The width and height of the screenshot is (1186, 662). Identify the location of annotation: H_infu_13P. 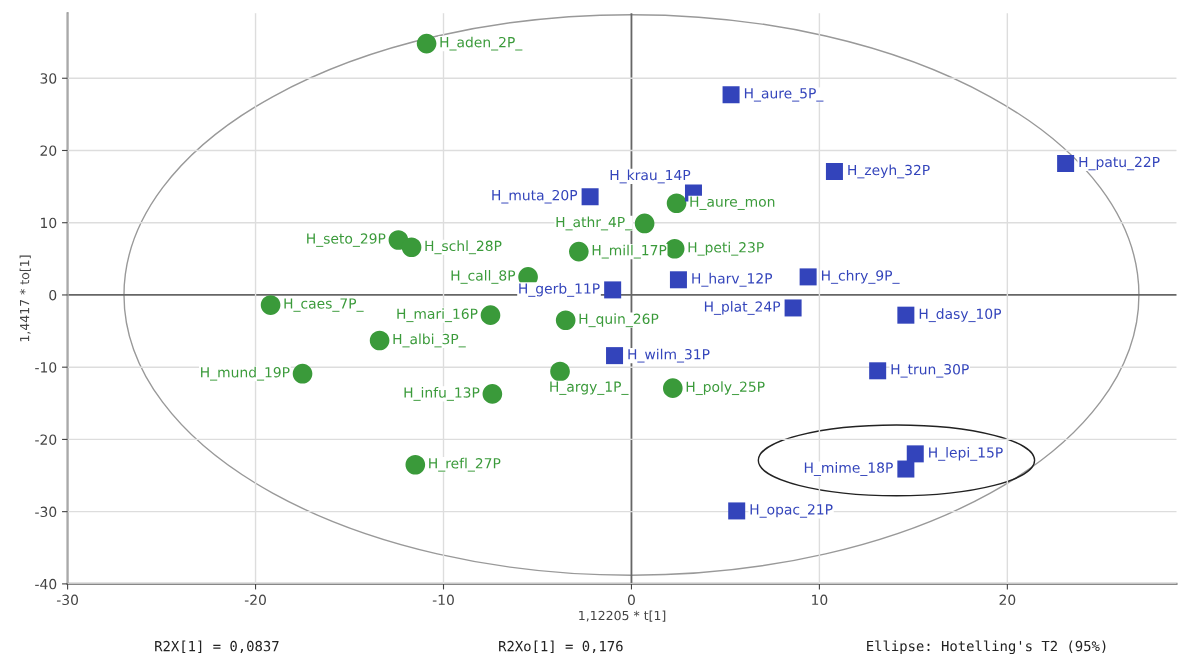
(442, 394).